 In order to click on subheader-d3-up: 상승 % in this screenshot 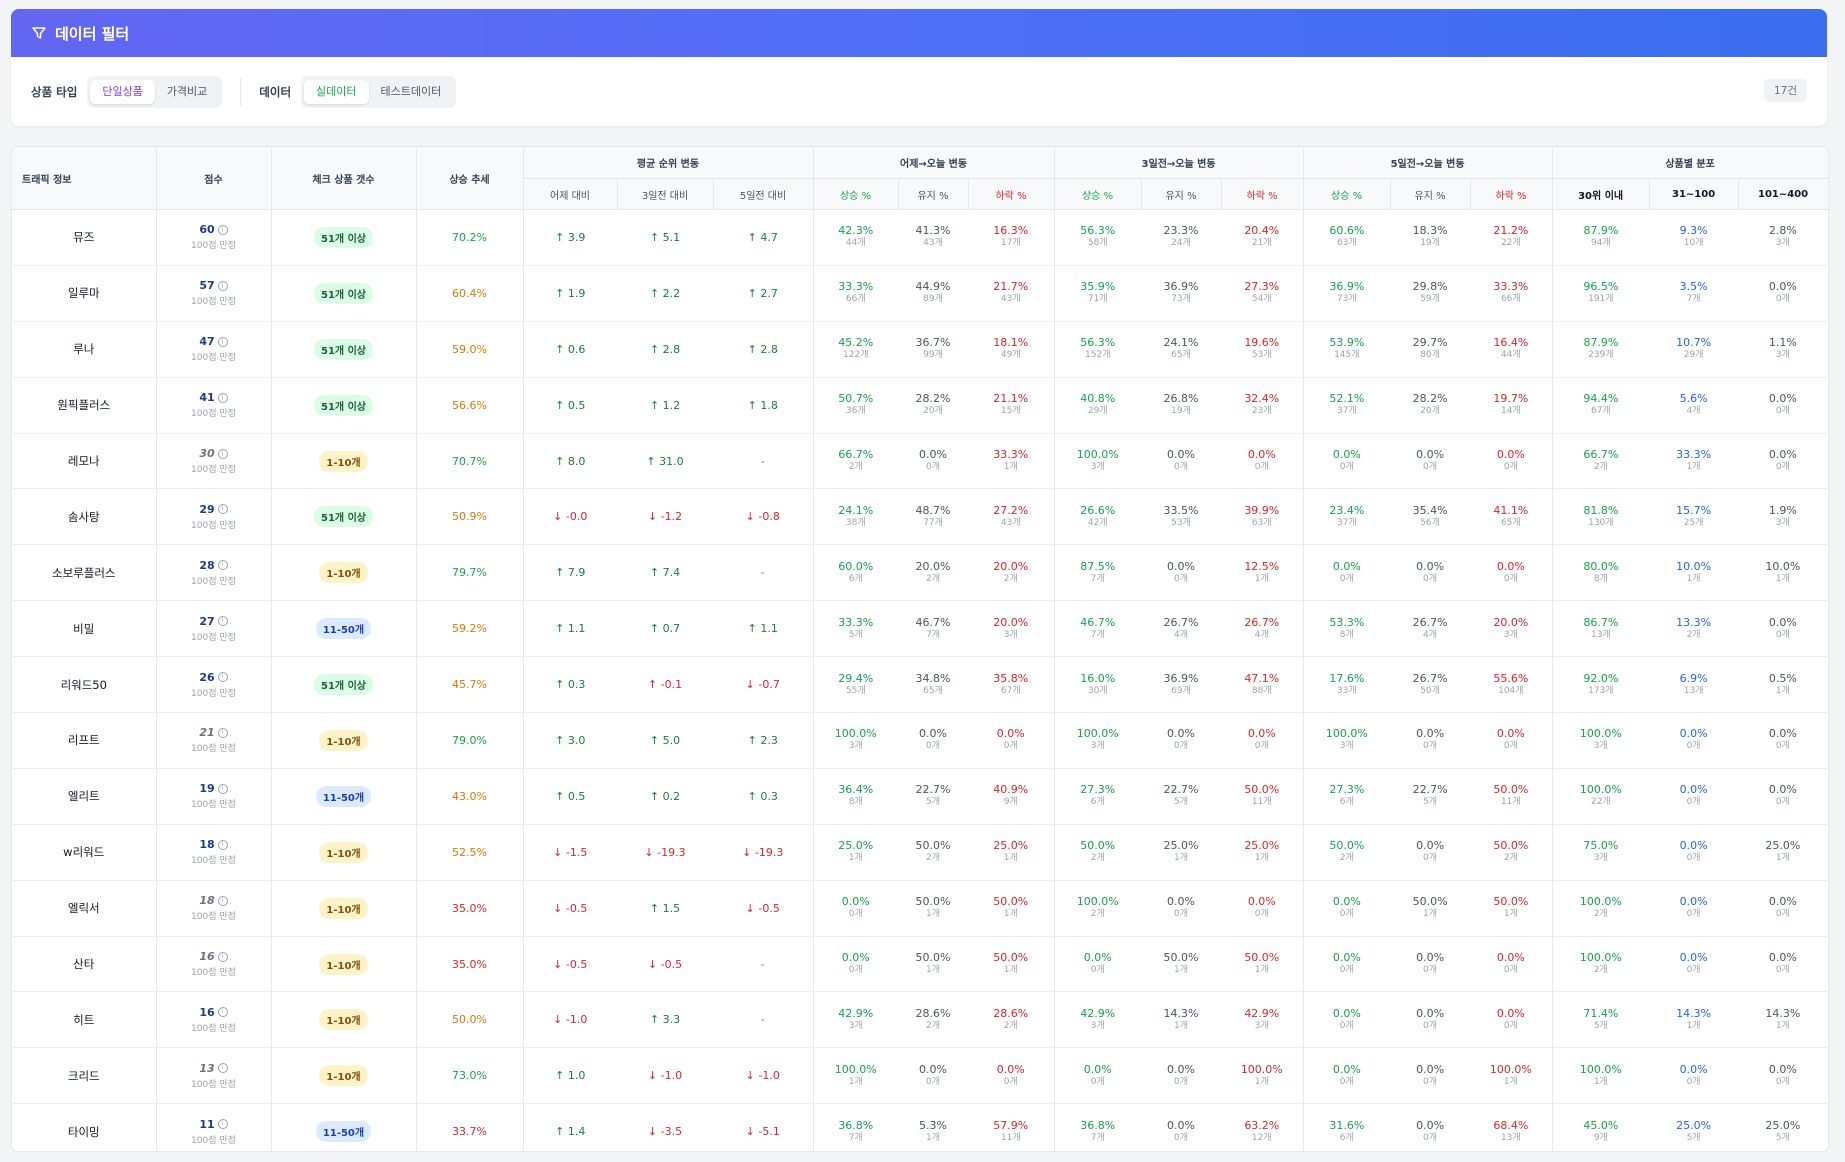, I will do `click(1098, 194)`.